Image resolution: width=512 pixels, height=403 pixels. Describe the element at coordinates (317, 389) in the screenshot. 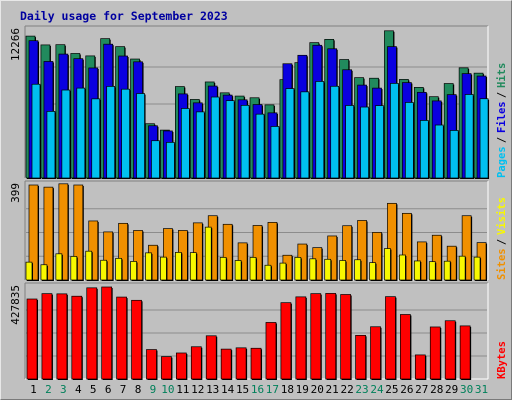

I see `x-label-20: 20` at that location.